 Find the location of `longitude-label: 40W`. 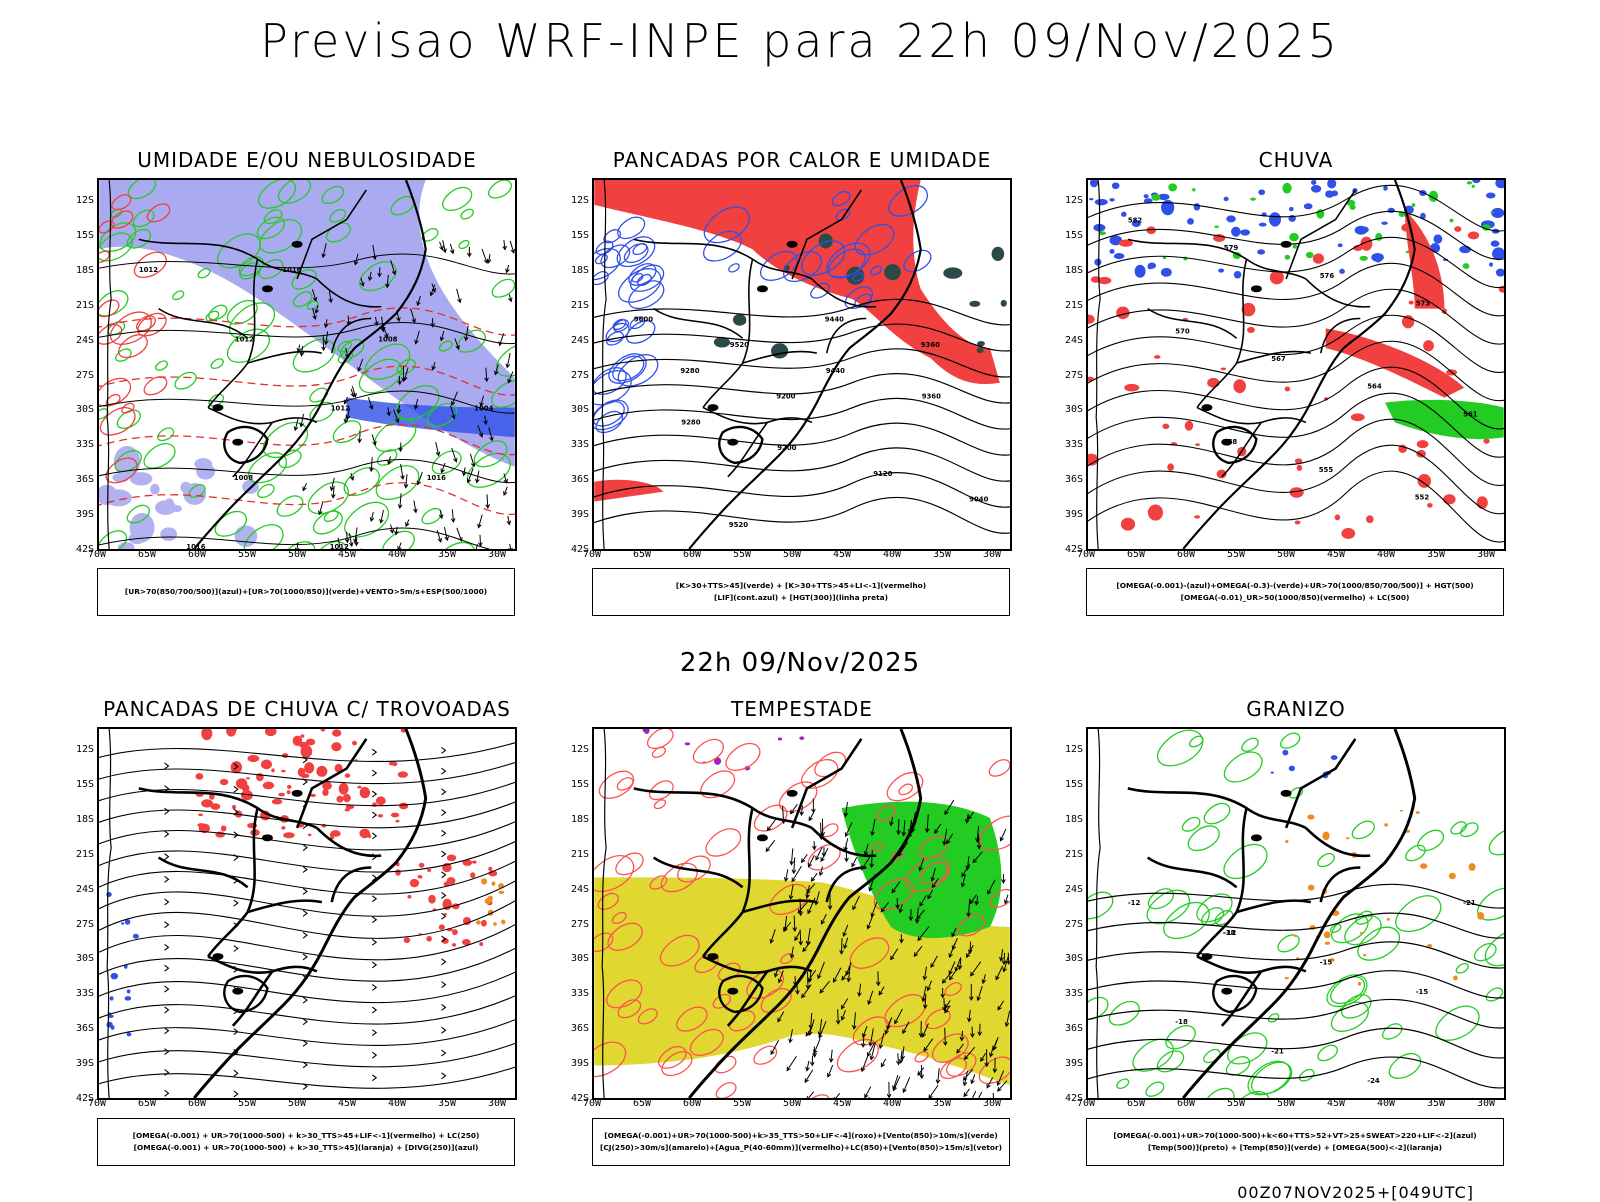

longitude-label: 40W is located at coordinates (1386, 554).